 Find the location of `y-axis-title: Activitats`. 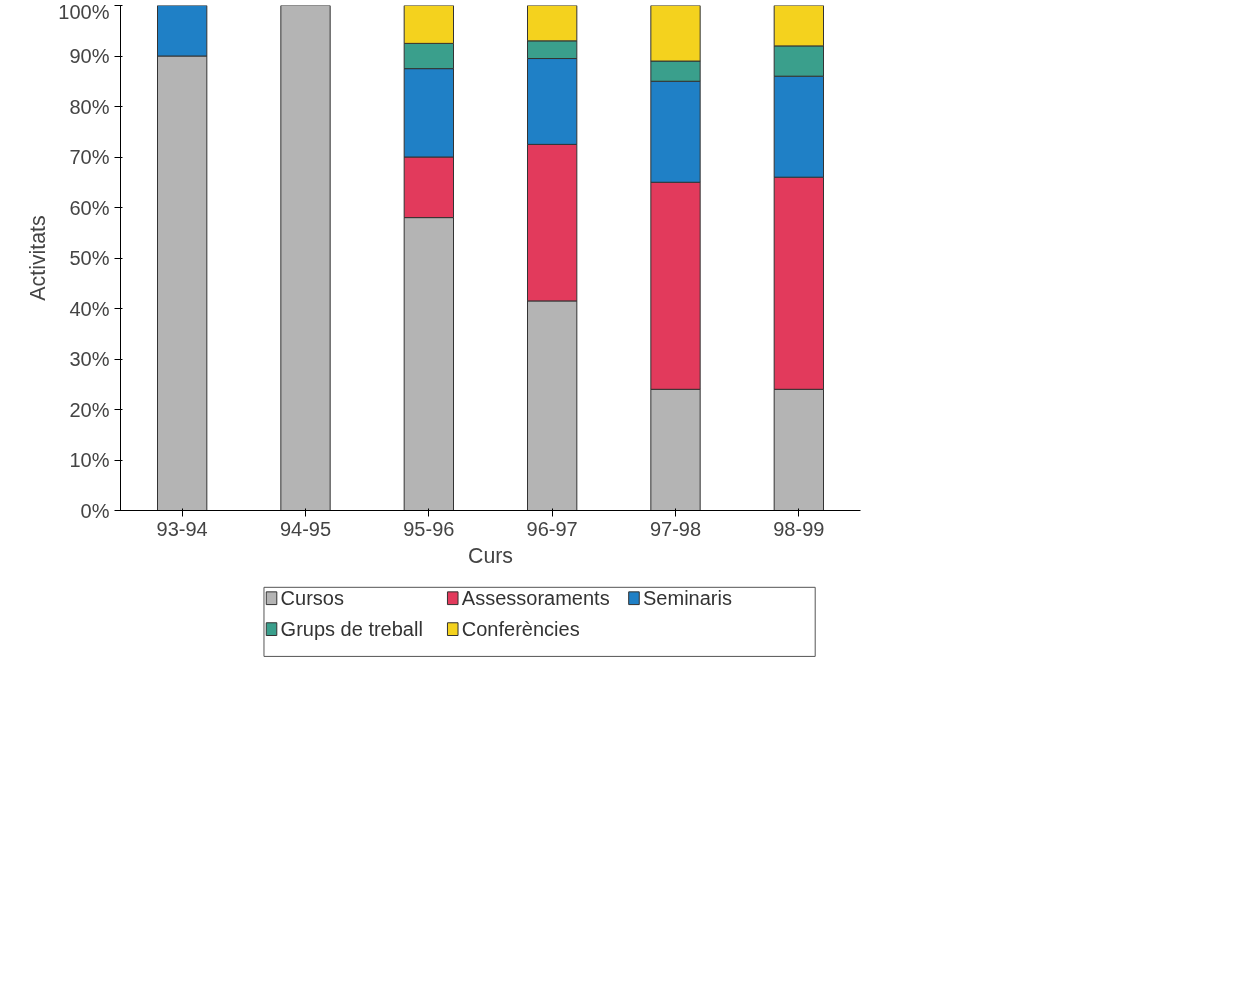

y-axis-title: Activitats is located at coordinates (38, 258).